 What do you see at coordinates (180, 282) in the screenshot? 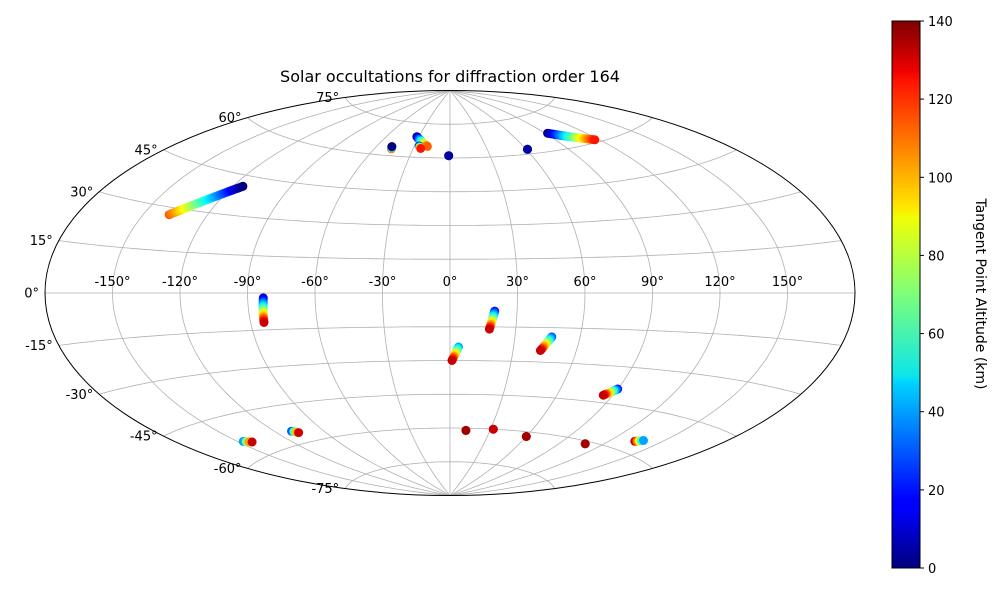
I see `longitude-tick-label: -120°` at bounding box center [180, 282].